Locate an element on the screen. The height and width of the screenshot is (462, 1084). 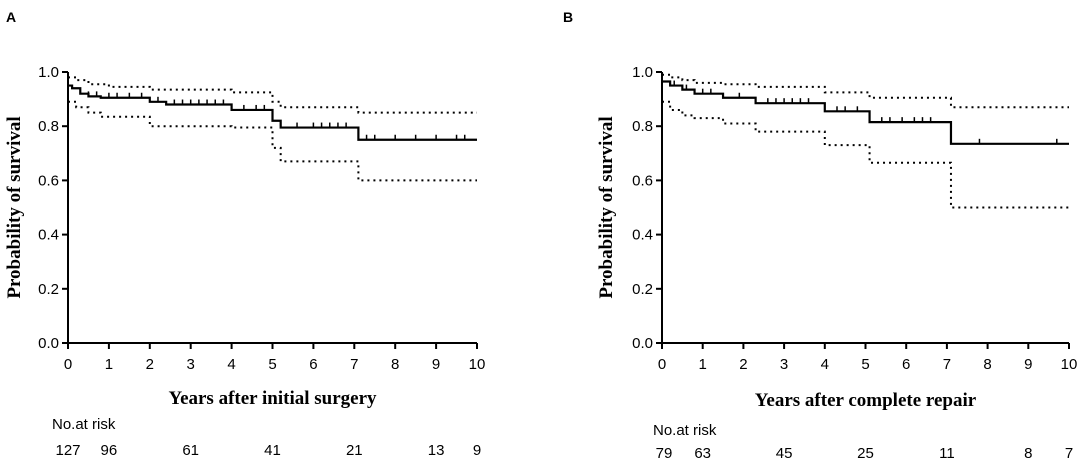
panel-a-x-tick-label: 0 is located at coordinates (68, 364).